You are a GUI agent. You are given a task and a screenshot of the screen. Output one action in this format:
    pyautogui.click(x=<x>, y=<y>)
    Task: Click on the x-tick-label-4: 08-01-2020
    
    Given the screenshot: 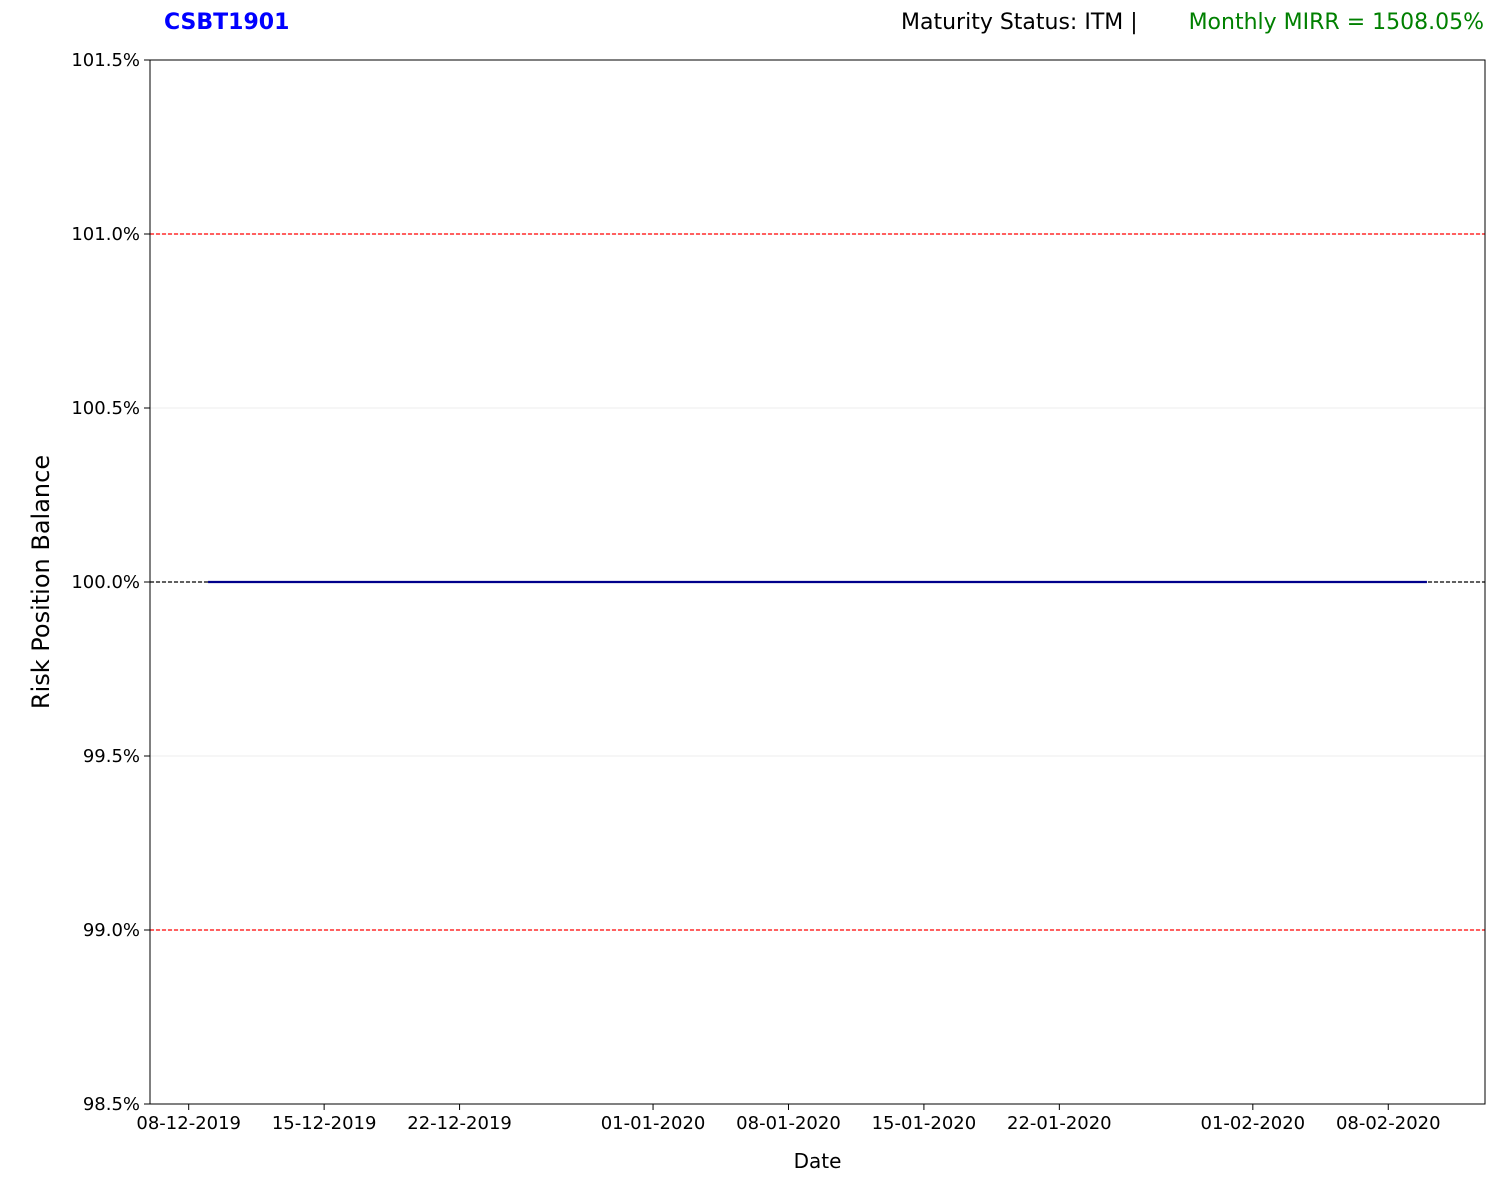 What is the action you would take?
    pyautogui.click(x=788, y=1123)
    